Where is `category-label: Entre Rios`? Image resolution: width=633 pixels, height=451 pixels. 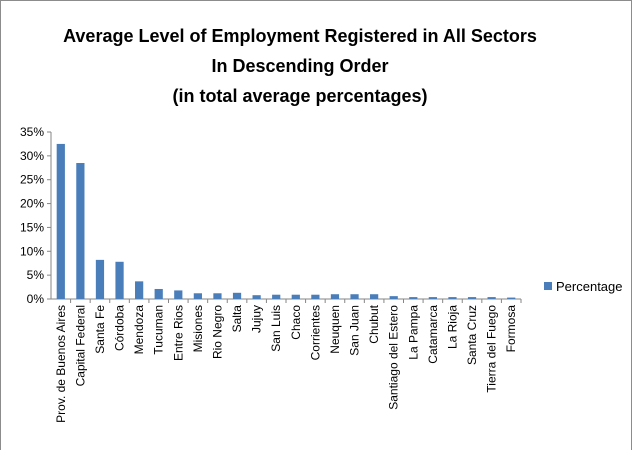
category-label: Entre Rios is located at coordinates (178, 333).